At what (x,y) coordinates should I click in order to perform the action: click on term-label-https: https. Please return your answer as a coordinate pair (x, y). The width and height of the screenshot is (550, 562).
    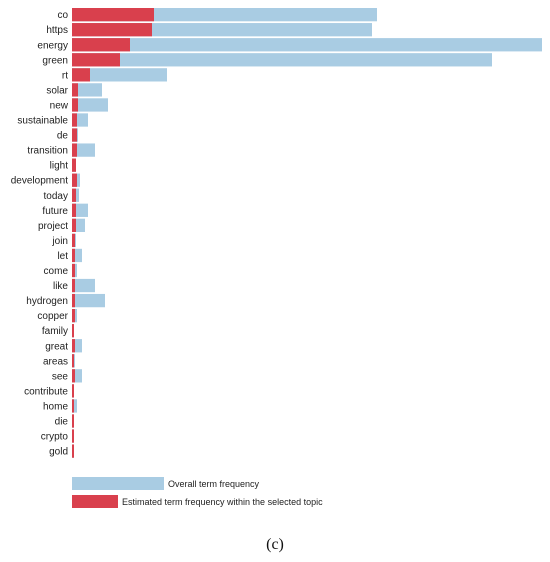
    Looking at the image, I should click on (57, 30).